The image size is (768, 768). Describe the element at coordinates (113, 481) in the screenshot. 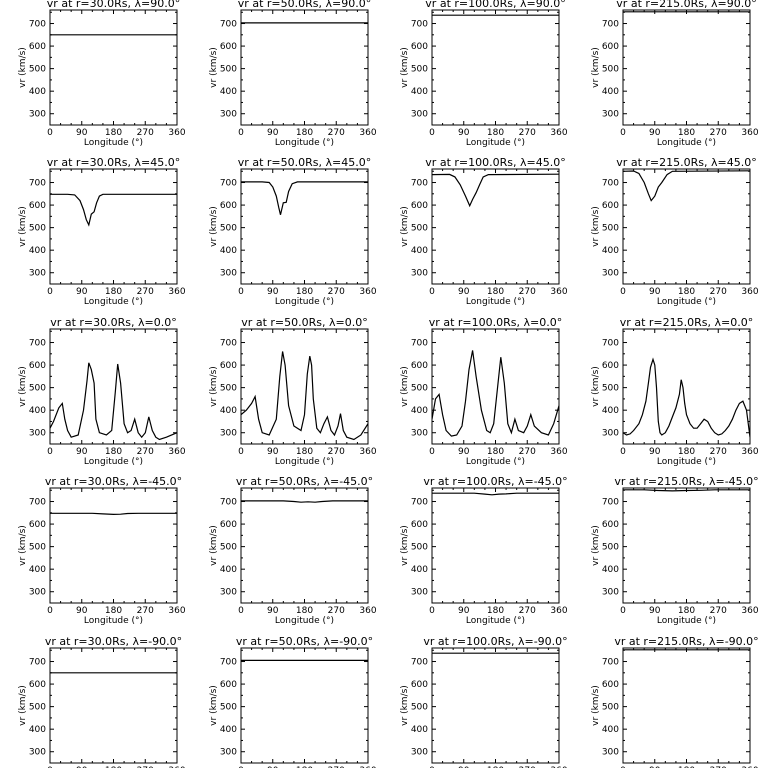

I see `panel-title: vr at r=30.0Rs, λ=-45.0°` at that location.